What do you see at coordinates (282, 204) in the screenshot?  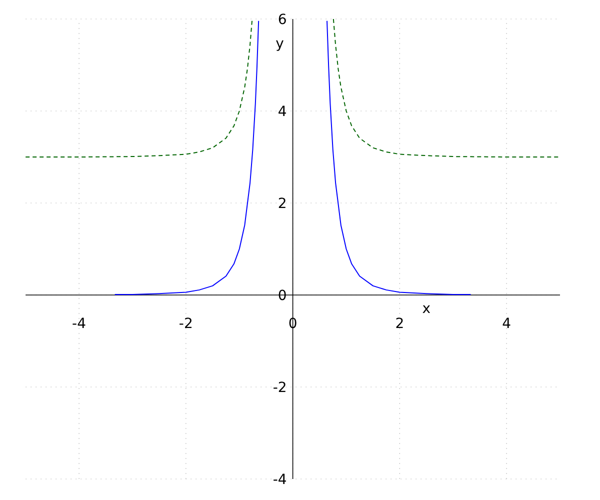 I see `y-tick-label: 2` at bounding box center [282, 204].